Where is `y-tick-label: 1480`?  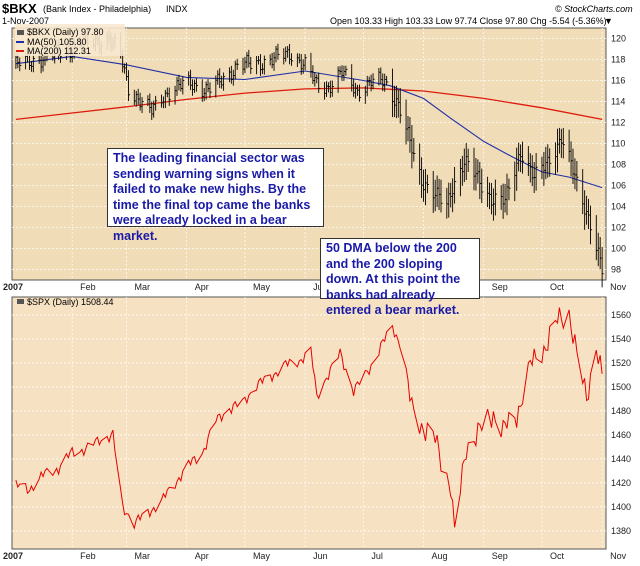 y-tick-label: 1480 is located at coordinates (621, 411).